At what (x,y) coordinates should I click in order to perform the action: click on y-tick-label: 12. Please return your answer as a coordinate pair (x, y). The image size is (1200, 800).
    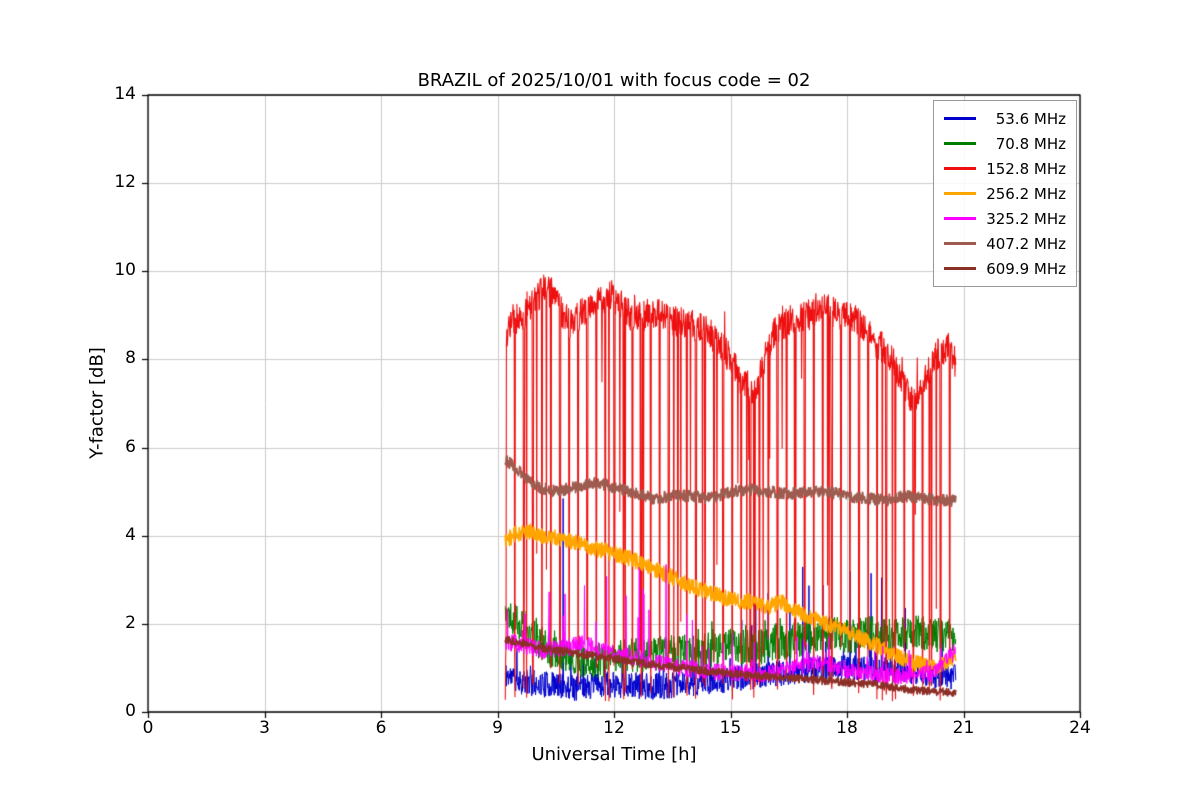
    Looking at the image, I should click on (125, 182).